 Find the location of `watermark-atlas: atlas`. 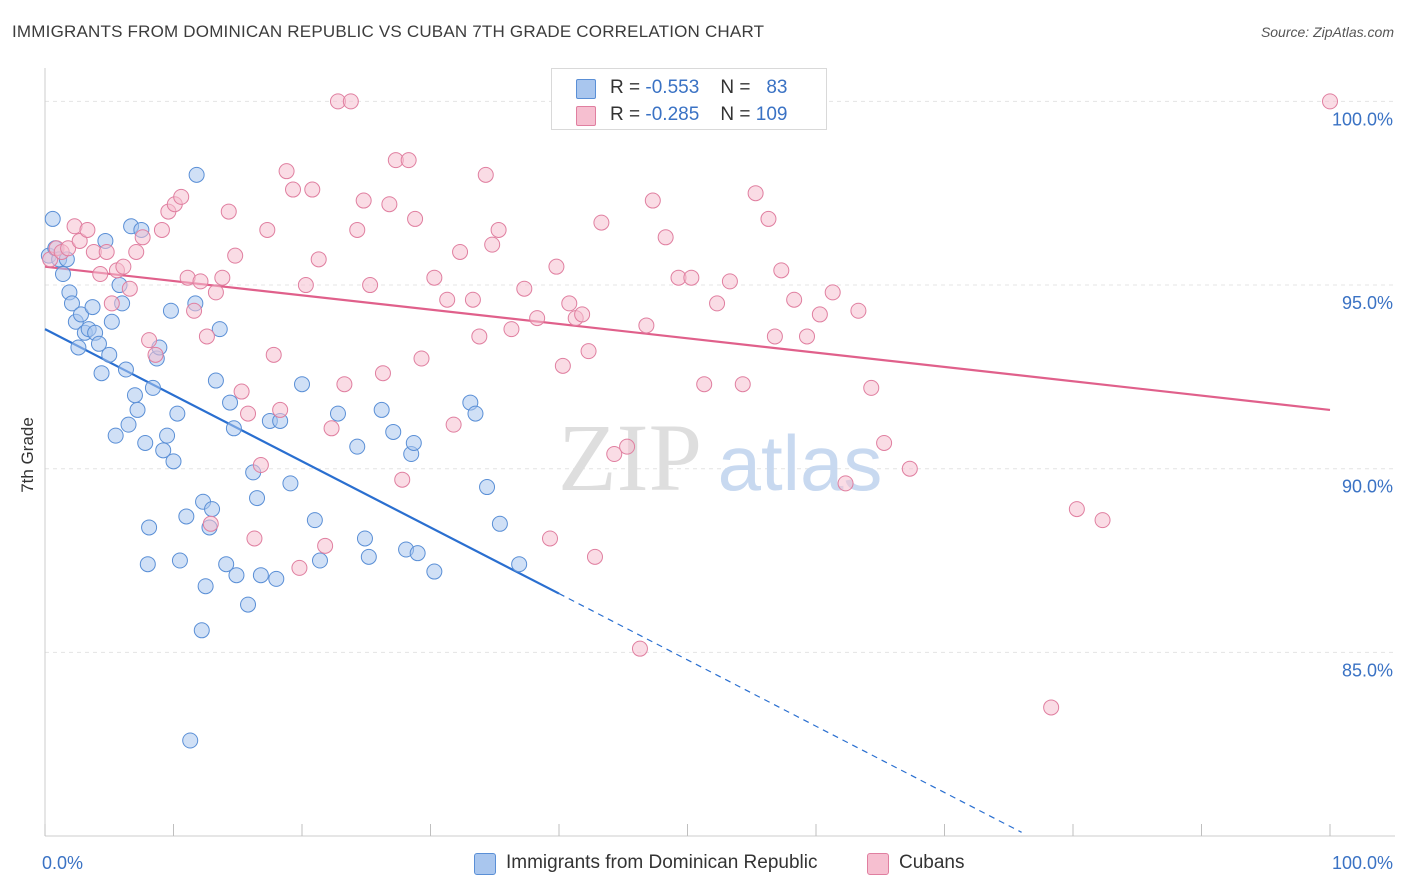

watermark-atlas: atlas is located at coordinates (800, 463).